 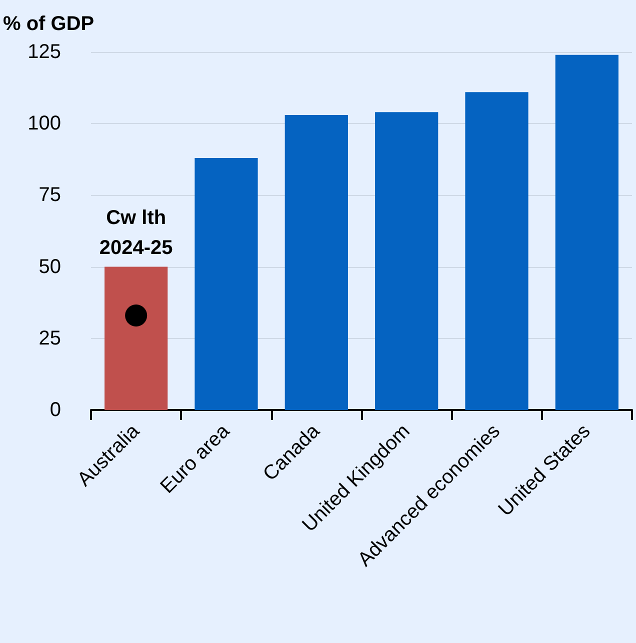 What do you see at coordinates (48, 24) in the screenshot?
I see `y-axis-title: % of GDP` at bounding box center [48, 24].